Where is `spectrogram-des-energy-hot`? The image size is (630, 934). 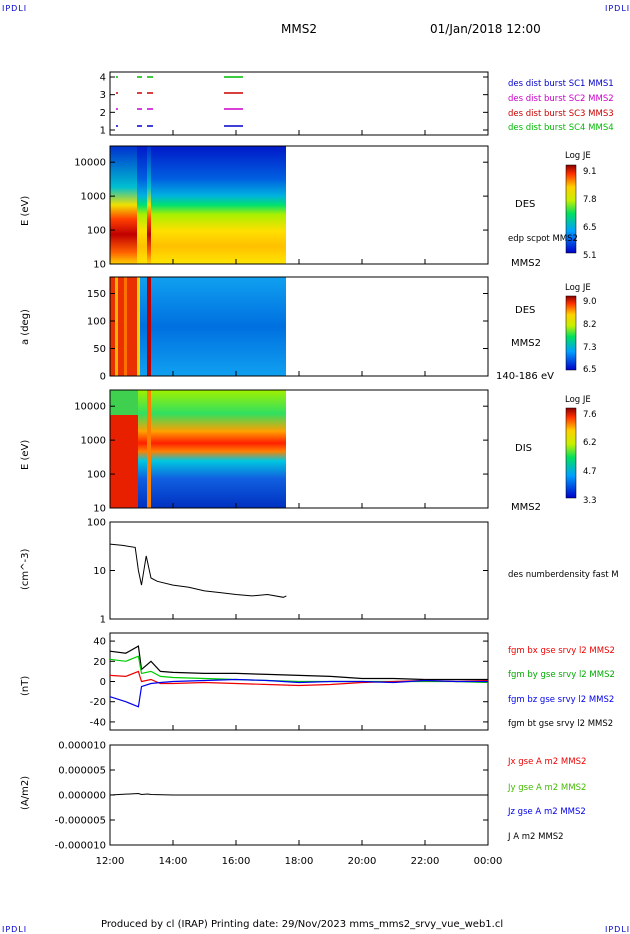 spectrogram-des-energy-hot is located at coordinates (123, 205).